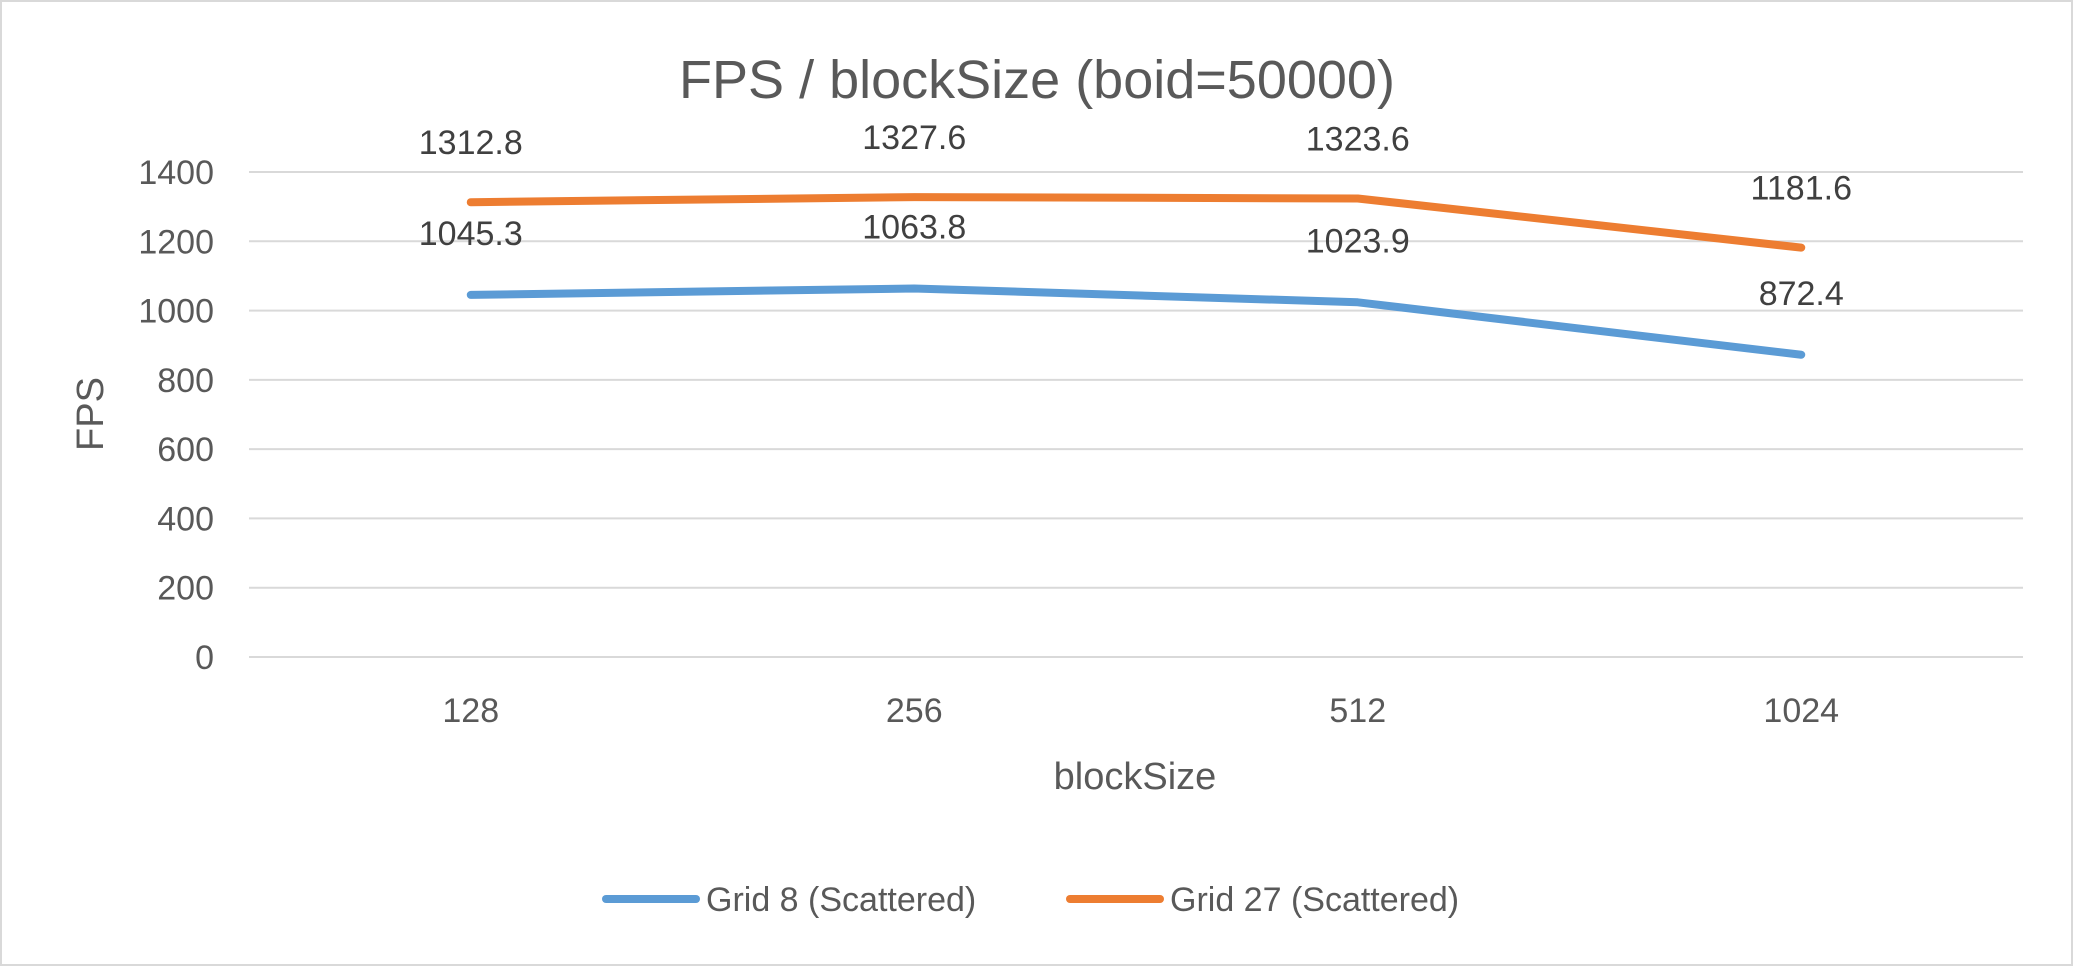 Image resolution: width=2073 pixels, height=966 pixels. What do you see at coordinates (185, 519) in the screenshot?
I see `y-tick-label: 400` at bounding box center [185, 519].